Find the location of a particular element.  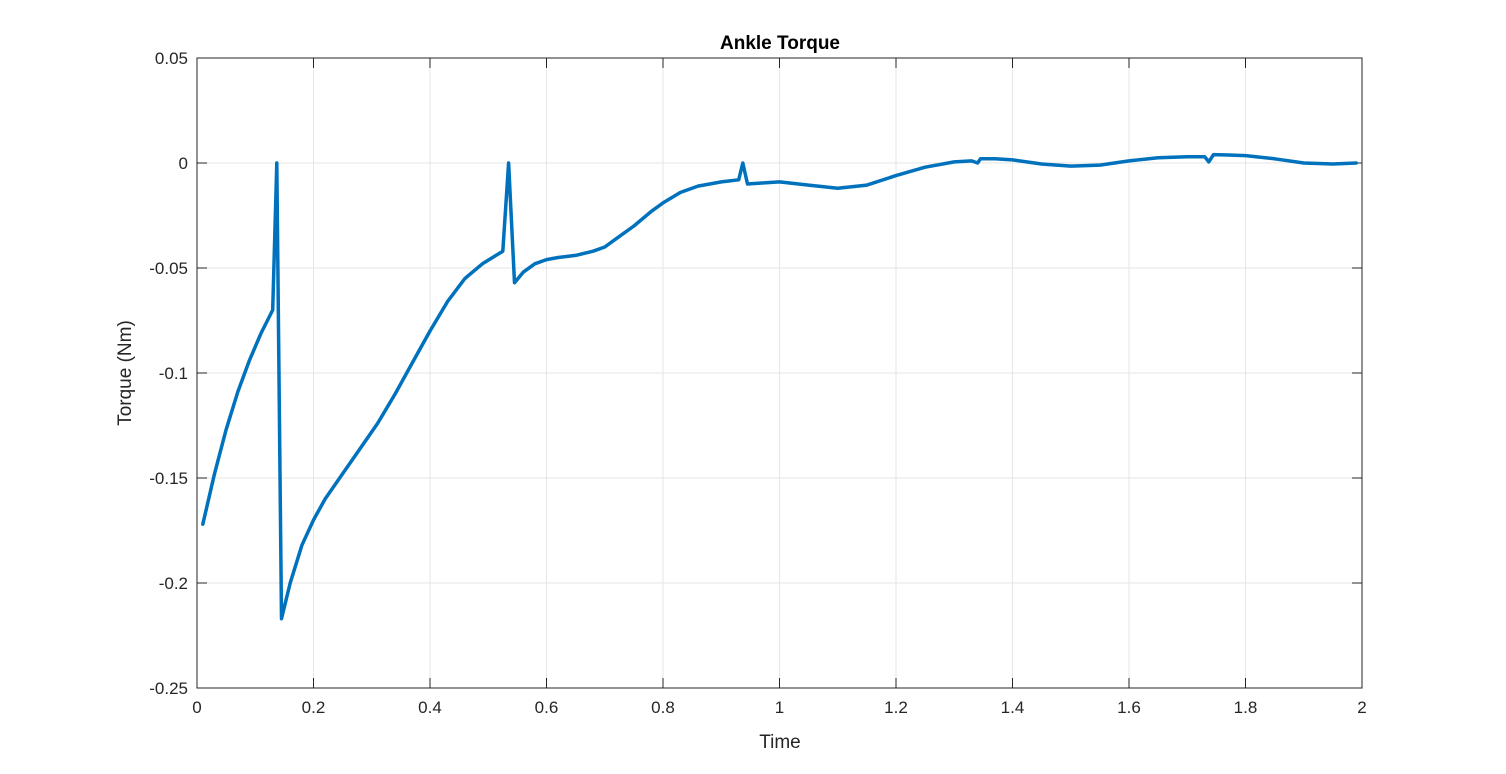

y-tick-label: 0.05 is located at coordinates (171, 58).